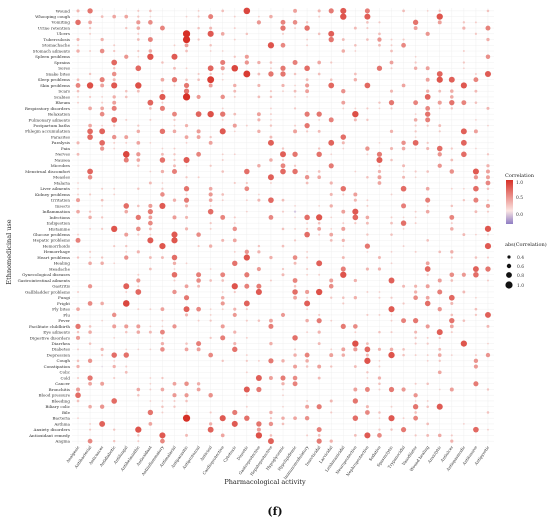 This screenshot has height=523, width=550. What do you see at coordinates (520, 198) in the screenshot?
I see `color-legend: Correlation 1.0 0.5 0.0` at bounding box center [520, 198].